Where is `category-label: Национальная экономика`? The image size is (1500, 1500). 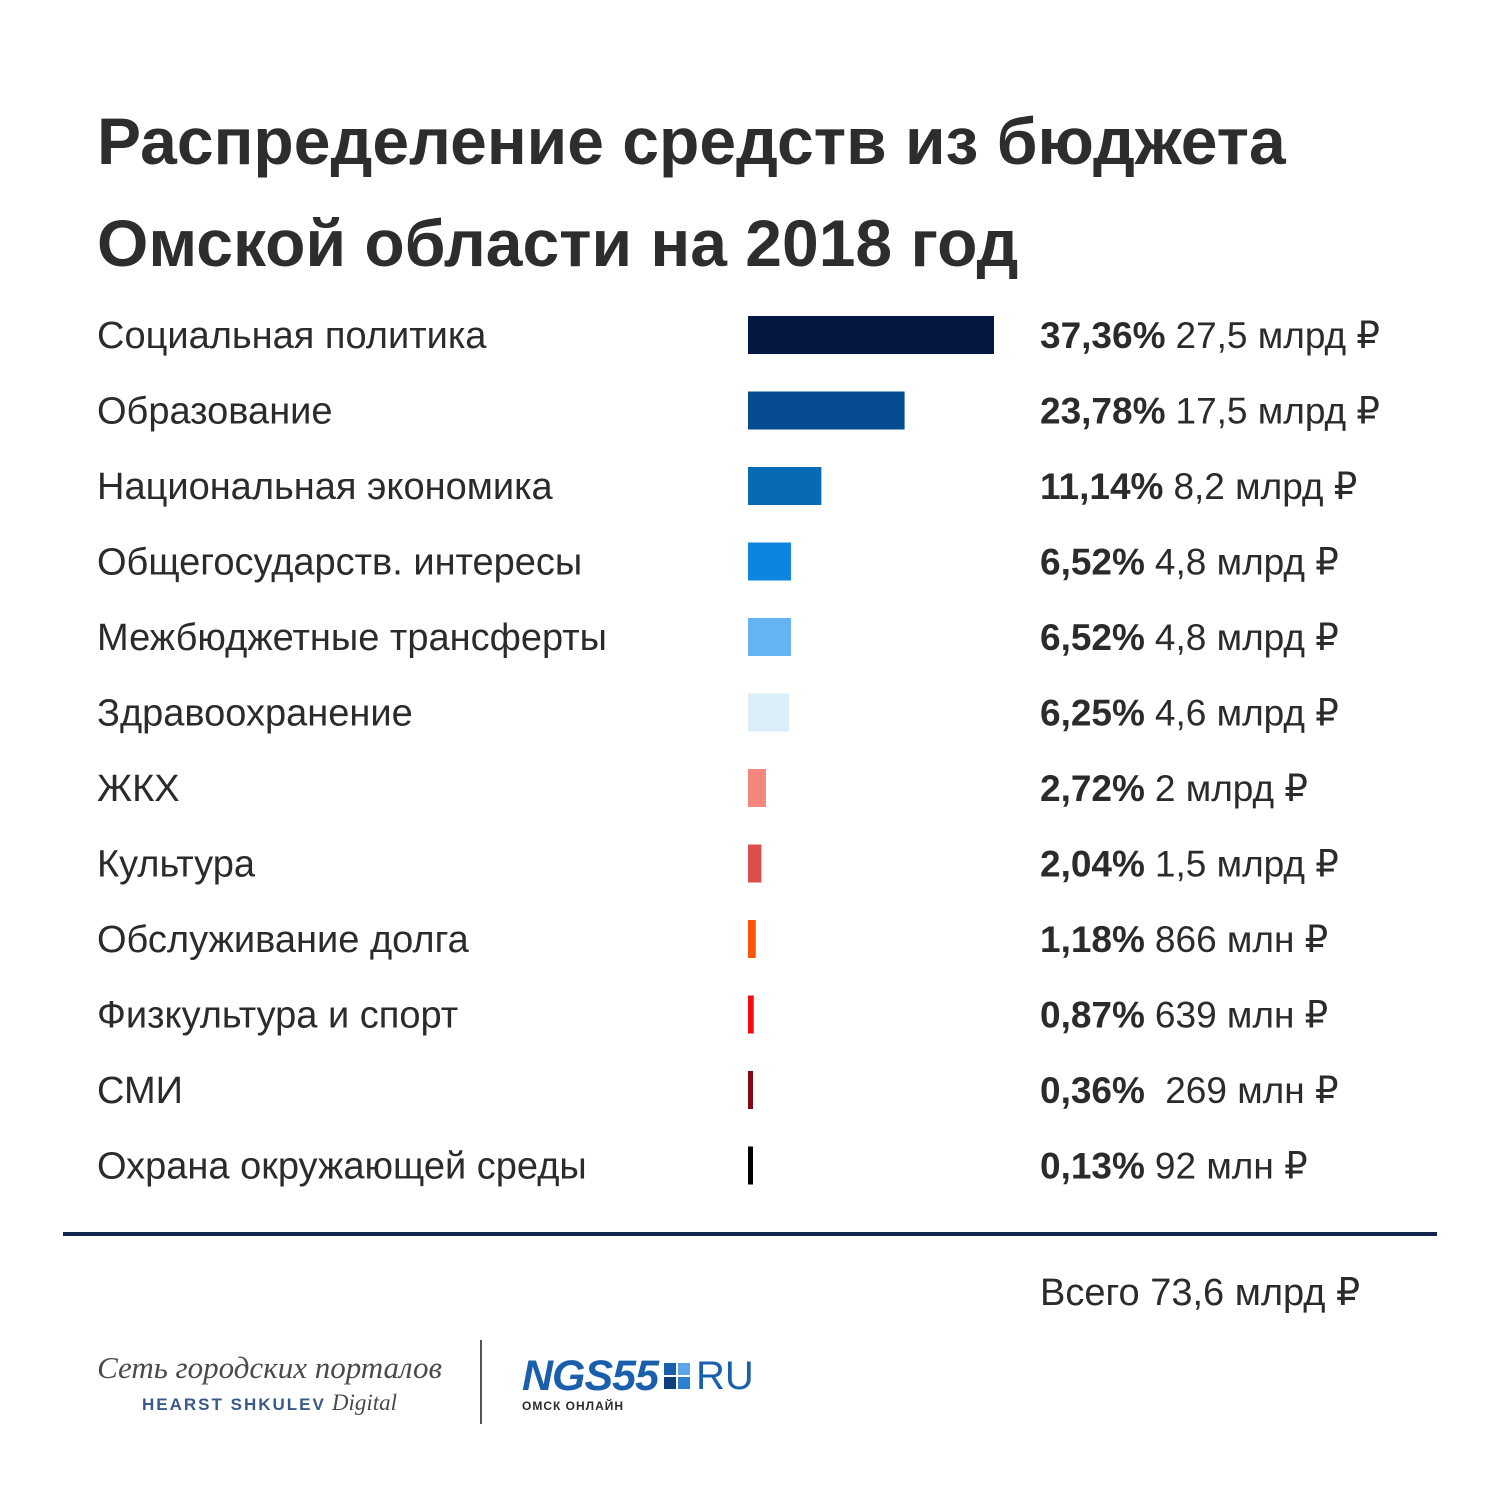 category-label: Национальная экономика is located at coordinates (325, 487).